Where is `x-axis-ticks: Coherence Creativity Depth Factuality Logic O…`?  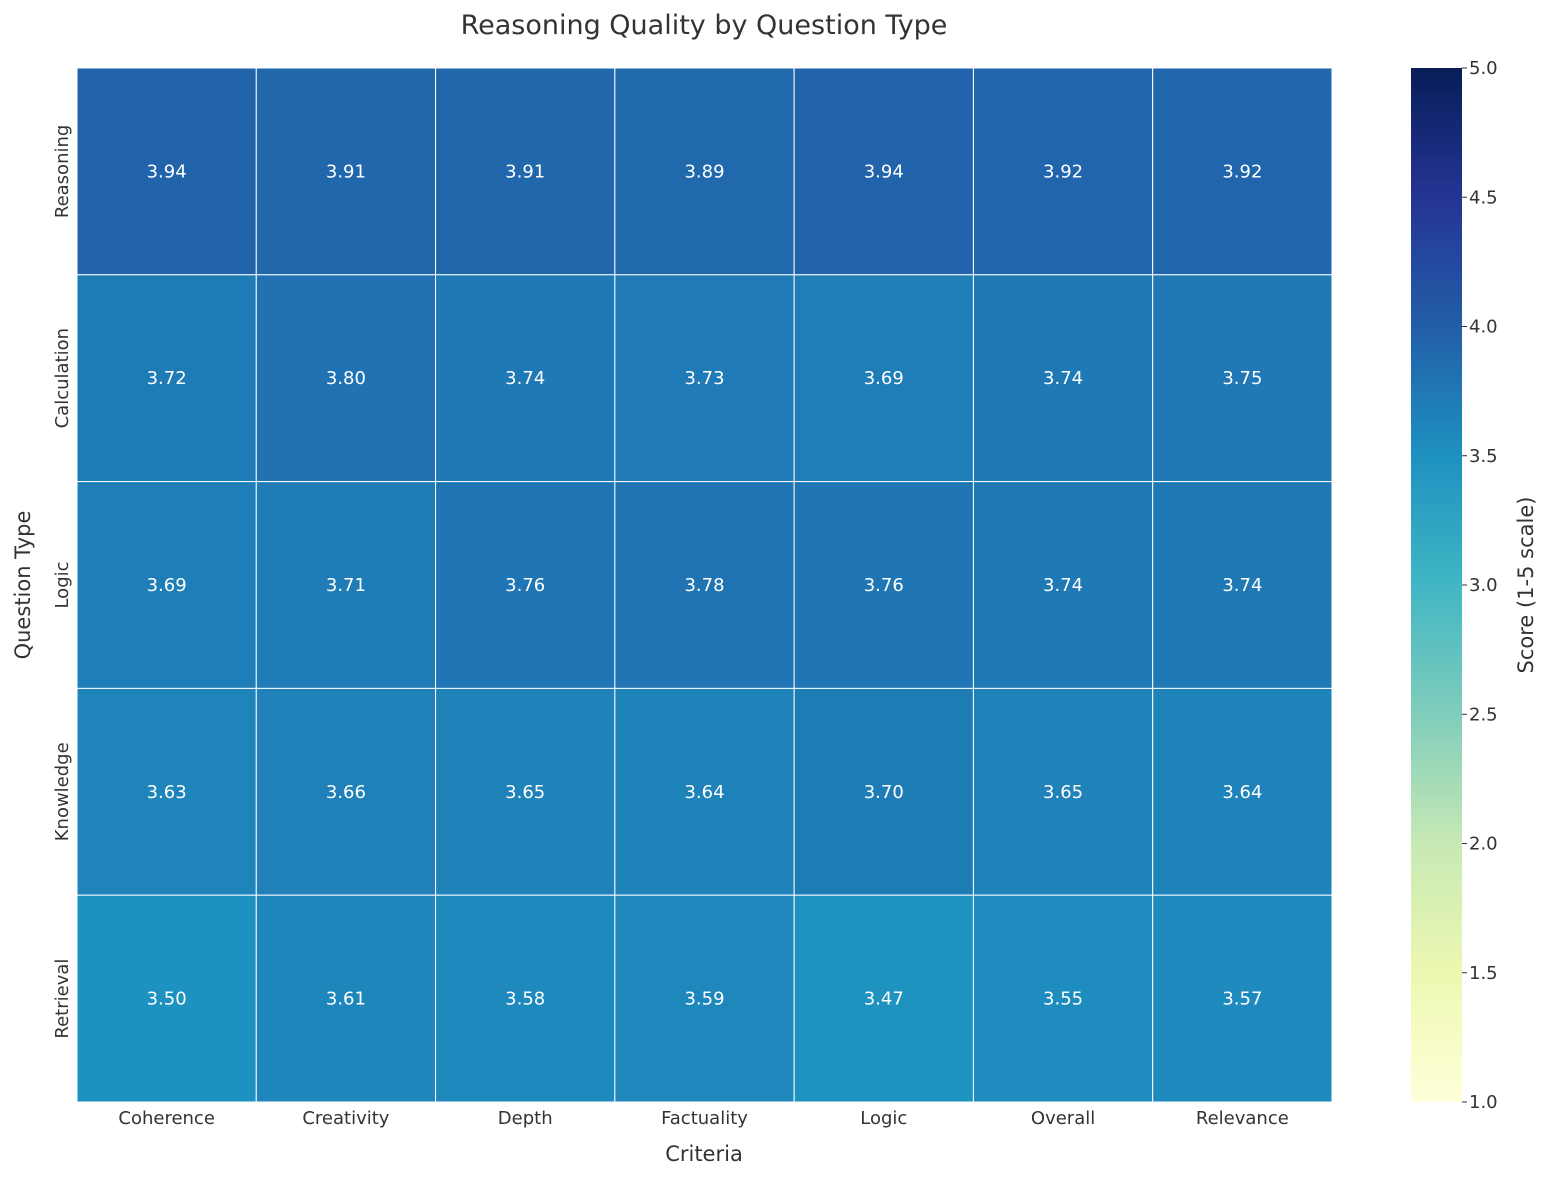 x-axis-ticks: Coherence Creativity Depth Factuality Logic O… is located at coordinates (703, 1118).